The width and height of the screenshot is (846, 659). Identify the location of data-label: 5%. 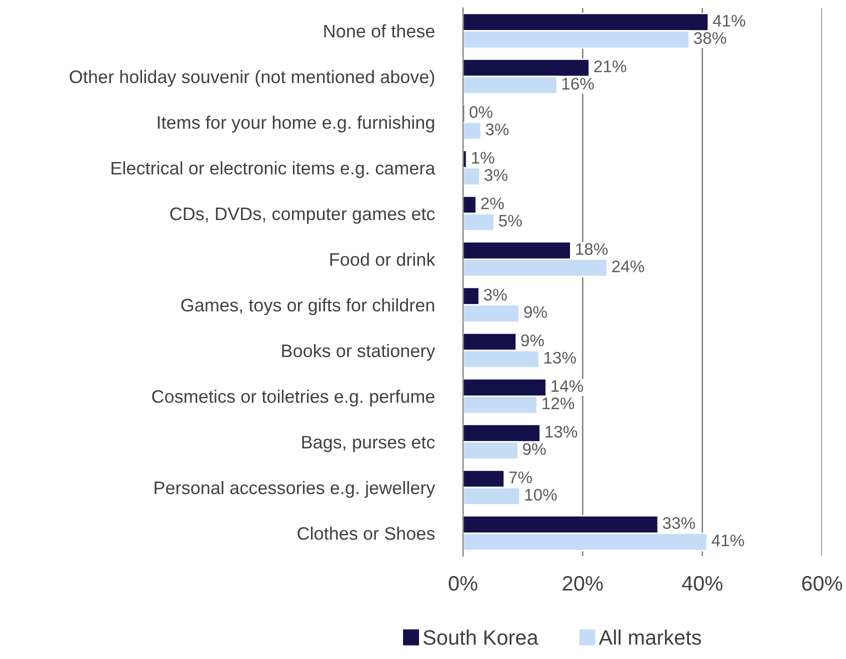
(510, 220).